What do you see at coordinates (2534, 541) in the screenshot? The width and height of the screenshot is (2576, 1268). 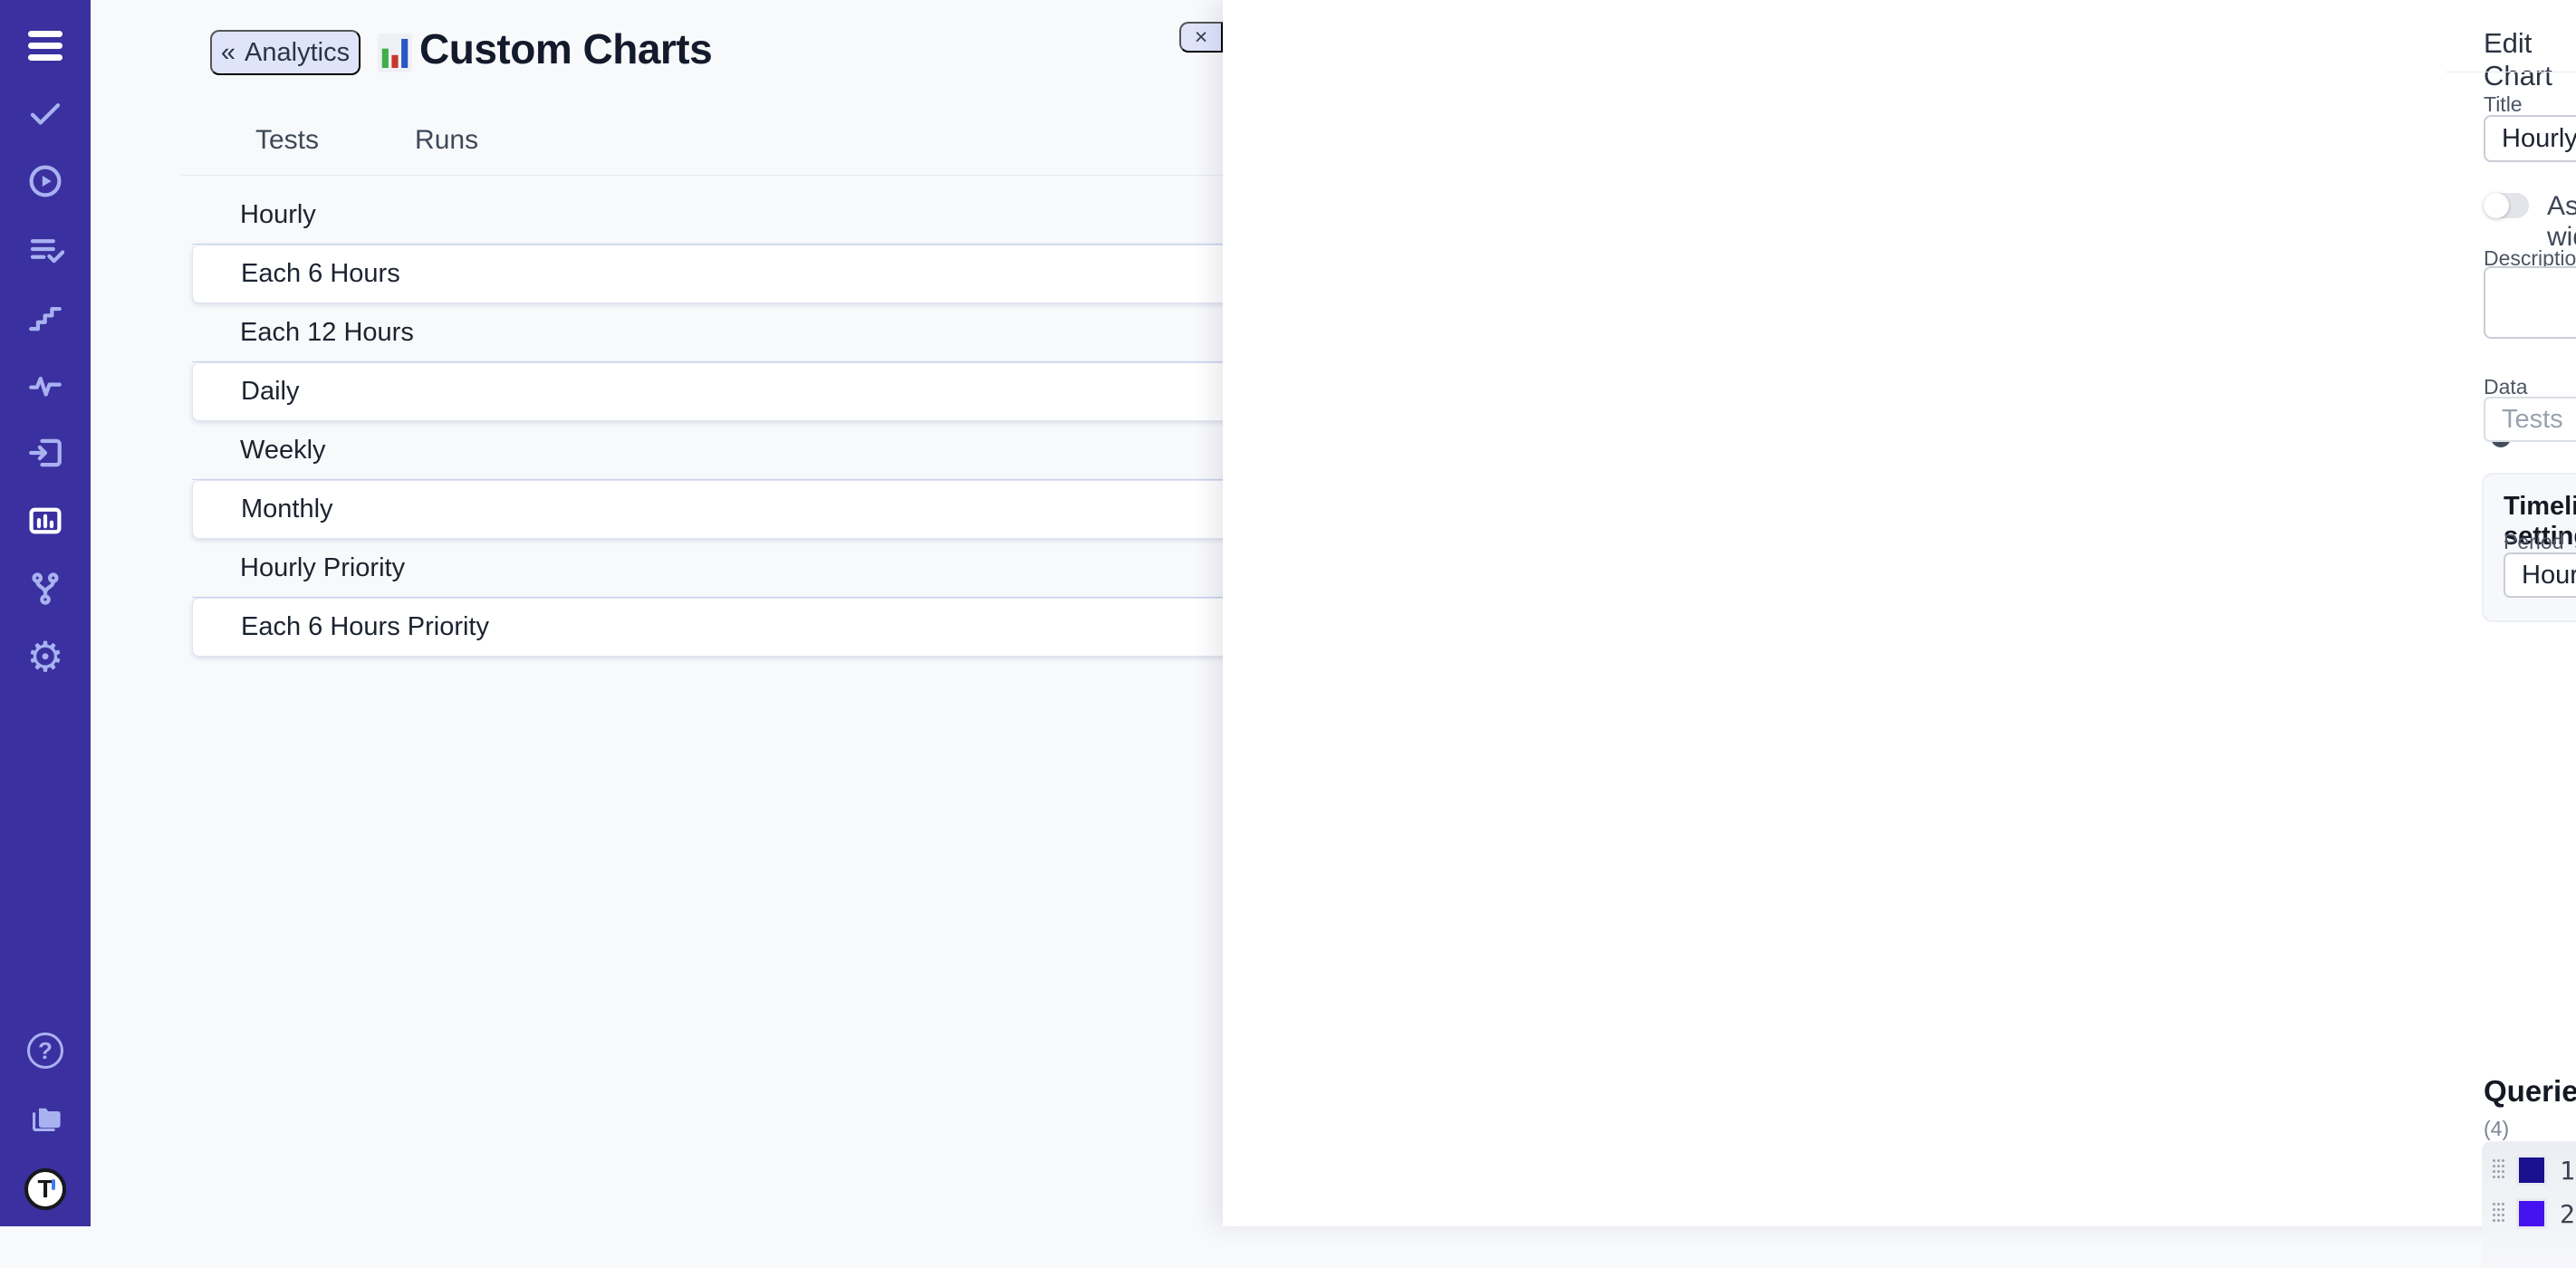 I see `period-label: Period` at bounding box center [2534, 541].